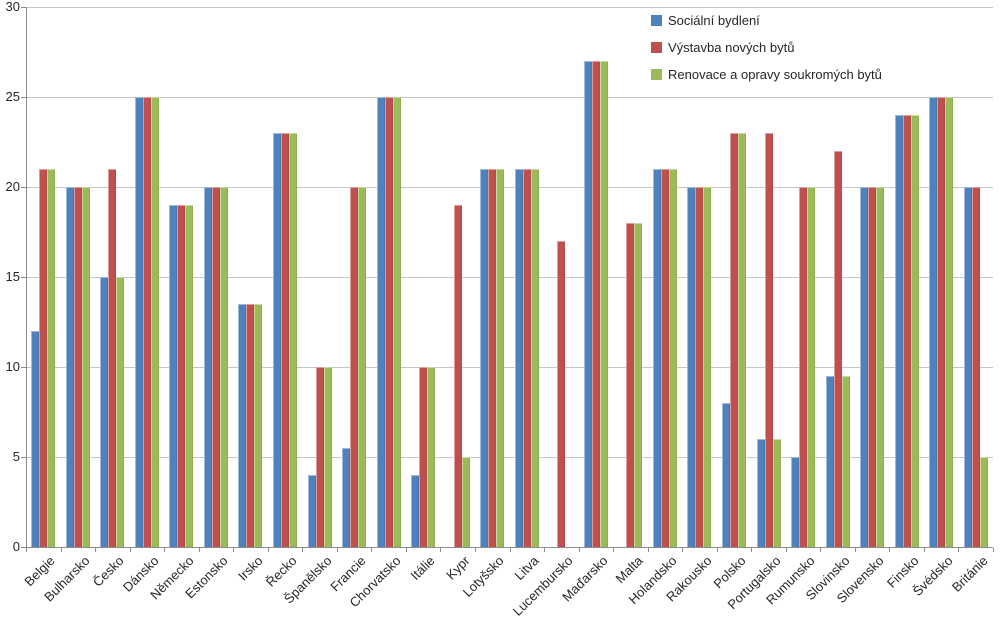 This screenshot has width=1000, height=631. I want to click on legend-entry: Výstavba nových bytů, so click(766, 47).